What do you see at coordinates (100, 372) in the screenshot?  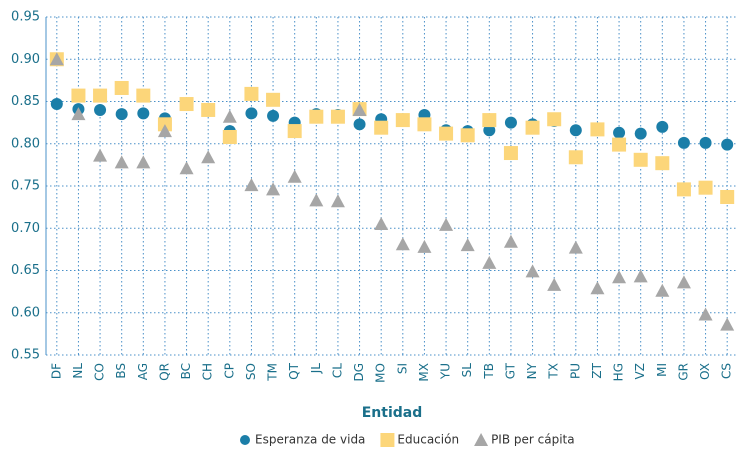 I see `x-tick-label: CO` at bounding box center [100, 372].